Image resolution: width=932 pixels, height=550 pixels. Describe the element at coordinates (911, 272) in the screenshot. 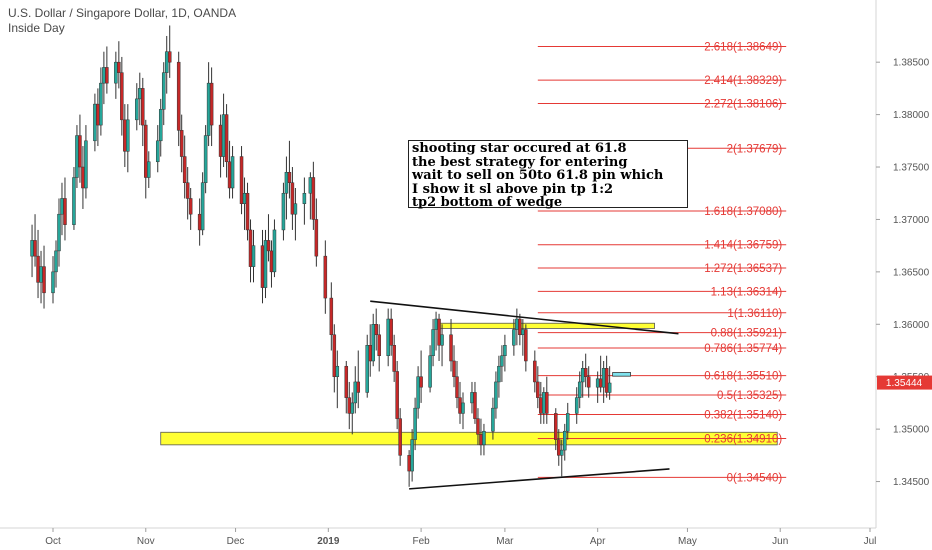

I see `y-tick-label: 1.36500` at that location.